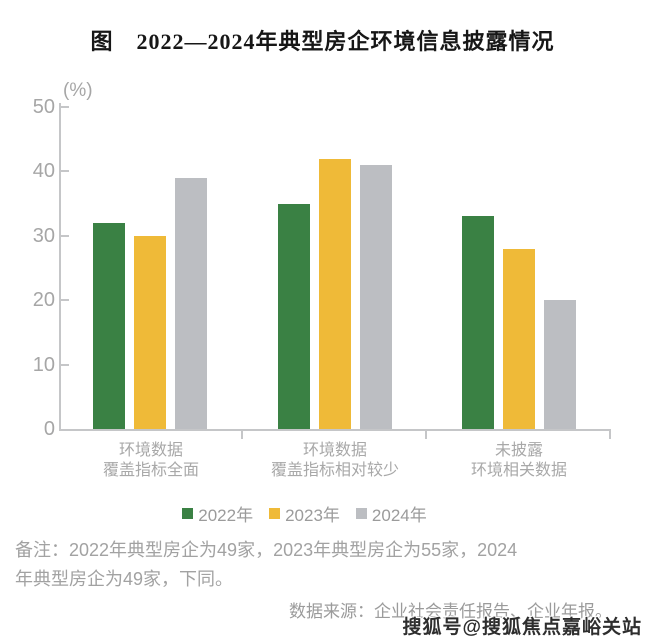  I want to click on footnote-line: 年典型房企为49家，下同。, so click(124, 579).